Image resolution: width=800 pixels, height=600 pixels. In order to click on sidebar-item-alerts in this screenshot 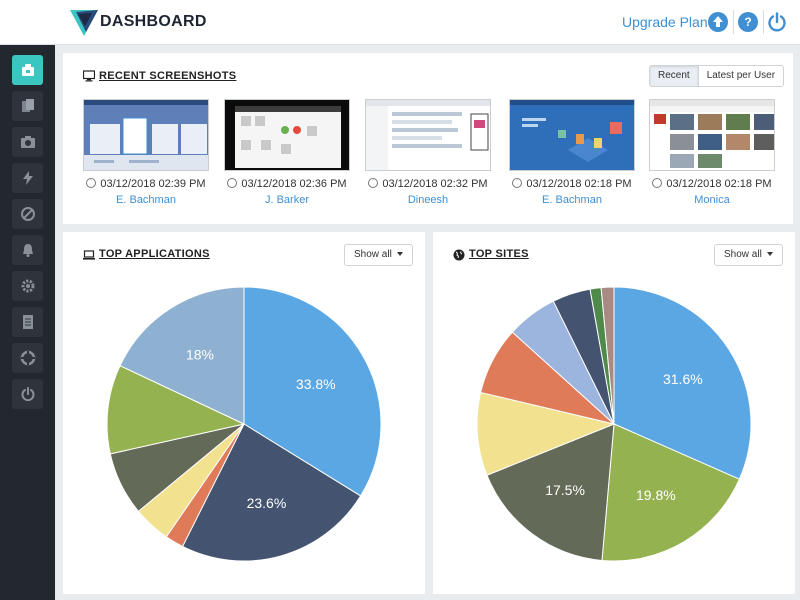, I will do `click(27, 250)`.